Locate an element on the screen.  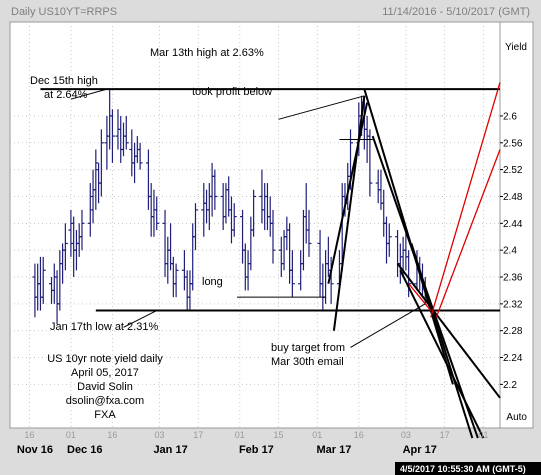
x-month-label: Jan 17 is located at coordinates (170, 450).